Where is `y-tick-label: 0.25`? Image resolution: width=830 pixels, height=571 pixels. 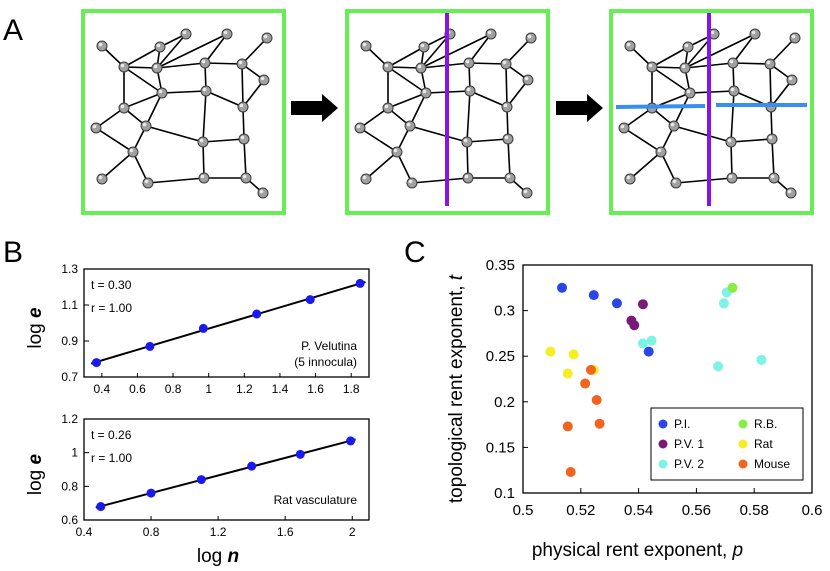 y-tick-label: 0.25 is located at coordinates (500, 356).